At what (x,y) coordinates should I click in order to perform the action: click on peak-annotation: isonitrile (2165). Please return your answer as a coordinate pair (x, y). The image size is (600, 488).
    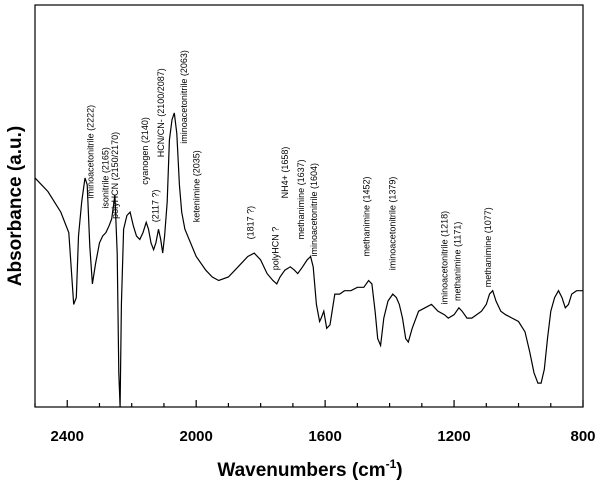
    Looking at the image, I should click on (106, 178).